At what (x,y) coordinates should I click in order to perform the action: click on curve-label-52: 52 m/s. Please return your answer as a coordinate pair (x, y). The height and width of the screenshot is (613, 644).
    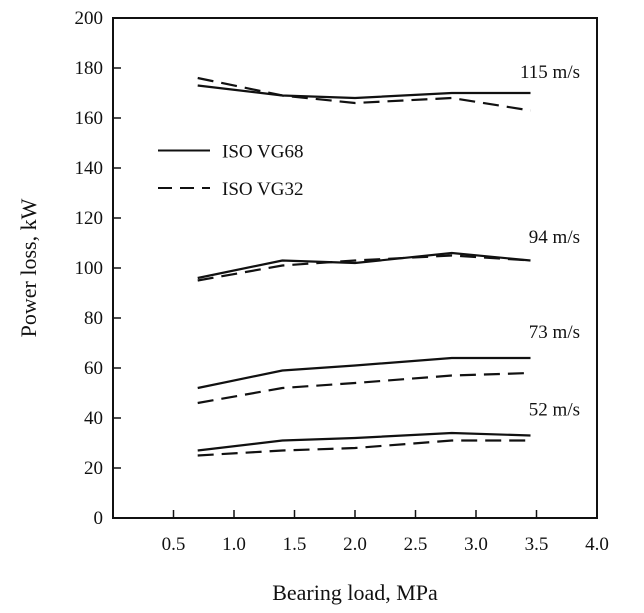
    Looking at the image, I should click on (554, 410).